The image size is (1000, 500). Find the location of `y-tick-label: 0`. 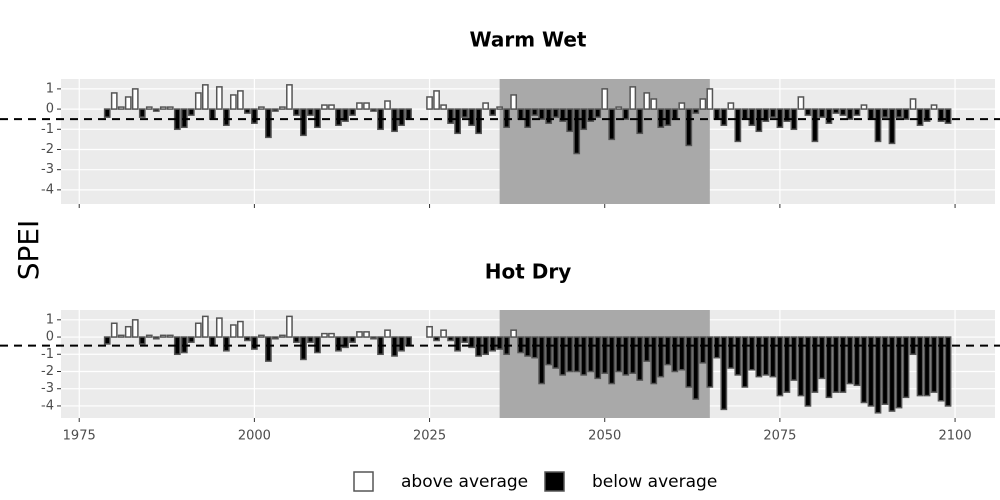

y-tick-label: 0 is located at coordinates (50, 337).